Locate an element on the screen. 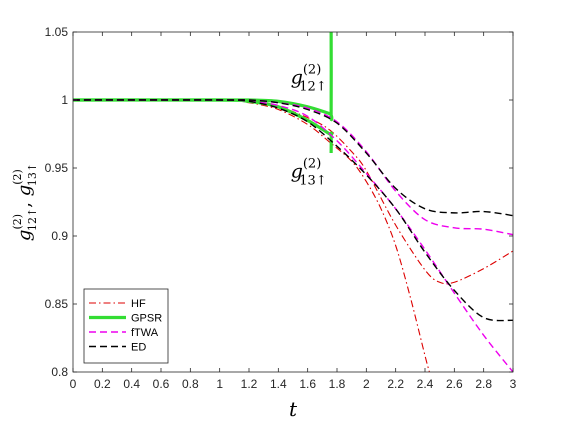 The height and width of the screenshot is (425, 567). legend-box is located at coordinates (126, 326).